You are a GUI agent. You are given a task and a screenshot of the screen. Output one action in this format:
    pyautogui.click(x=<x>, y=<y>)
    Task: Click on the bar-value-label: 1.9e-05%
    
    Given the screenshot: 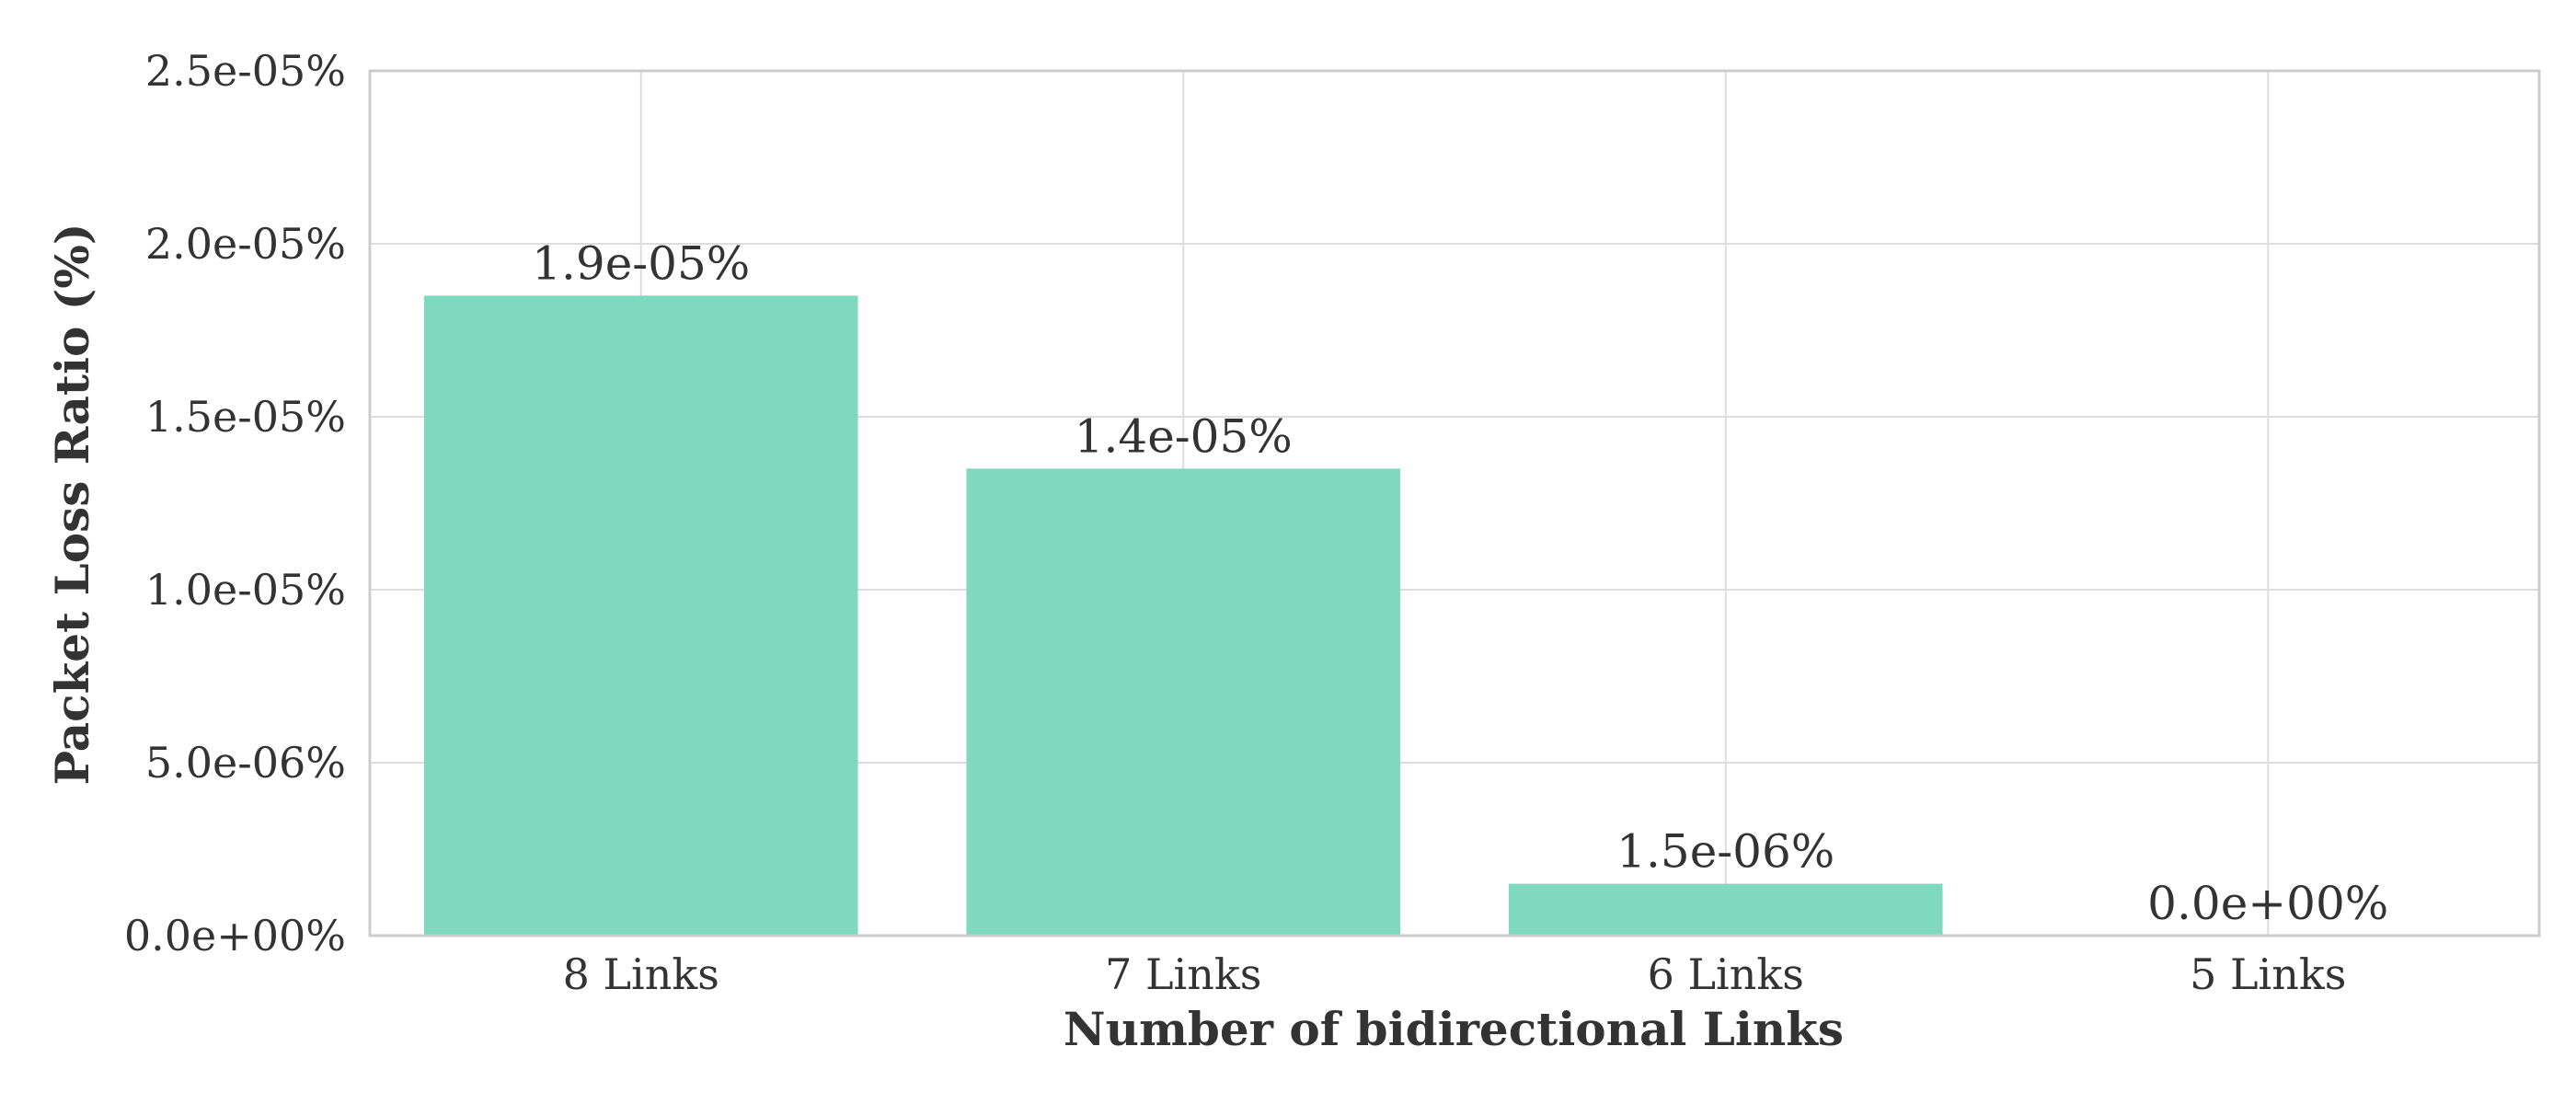 What is the action you would take?
    pyautogui.click(x=641, y=263)
    